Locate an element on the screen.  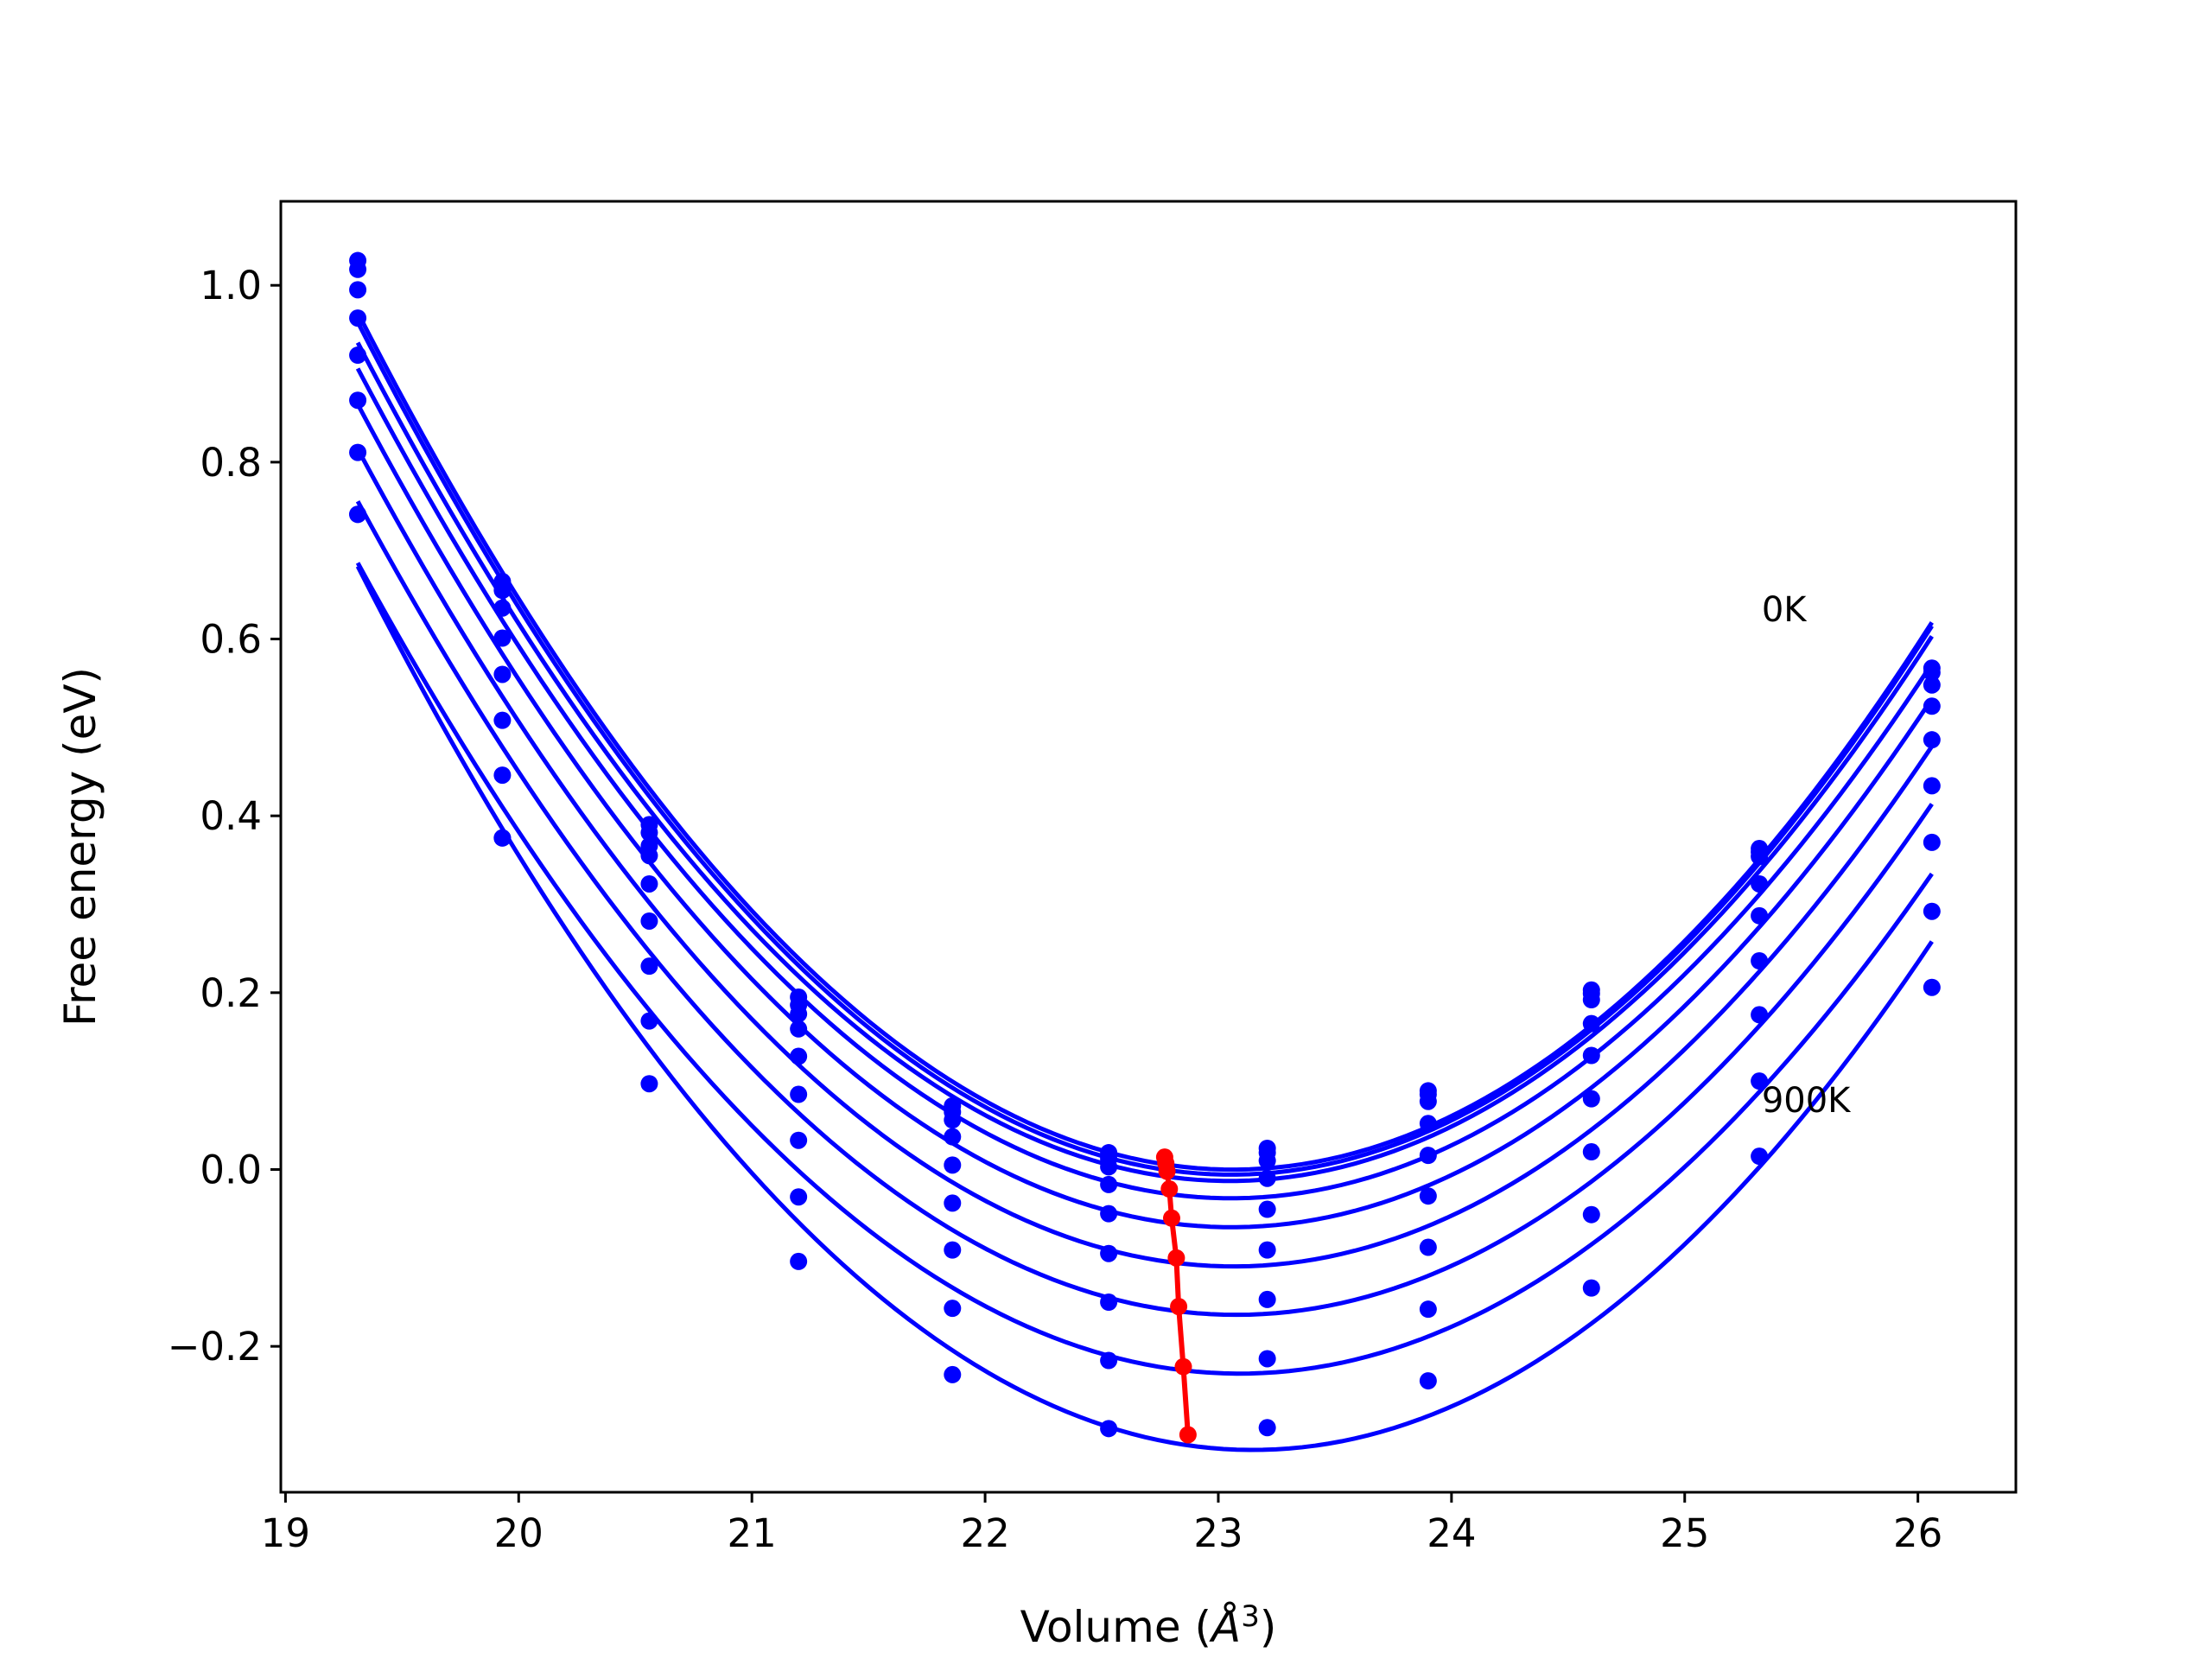
annotation-0: 0K is located at coordinates (1785, 610).